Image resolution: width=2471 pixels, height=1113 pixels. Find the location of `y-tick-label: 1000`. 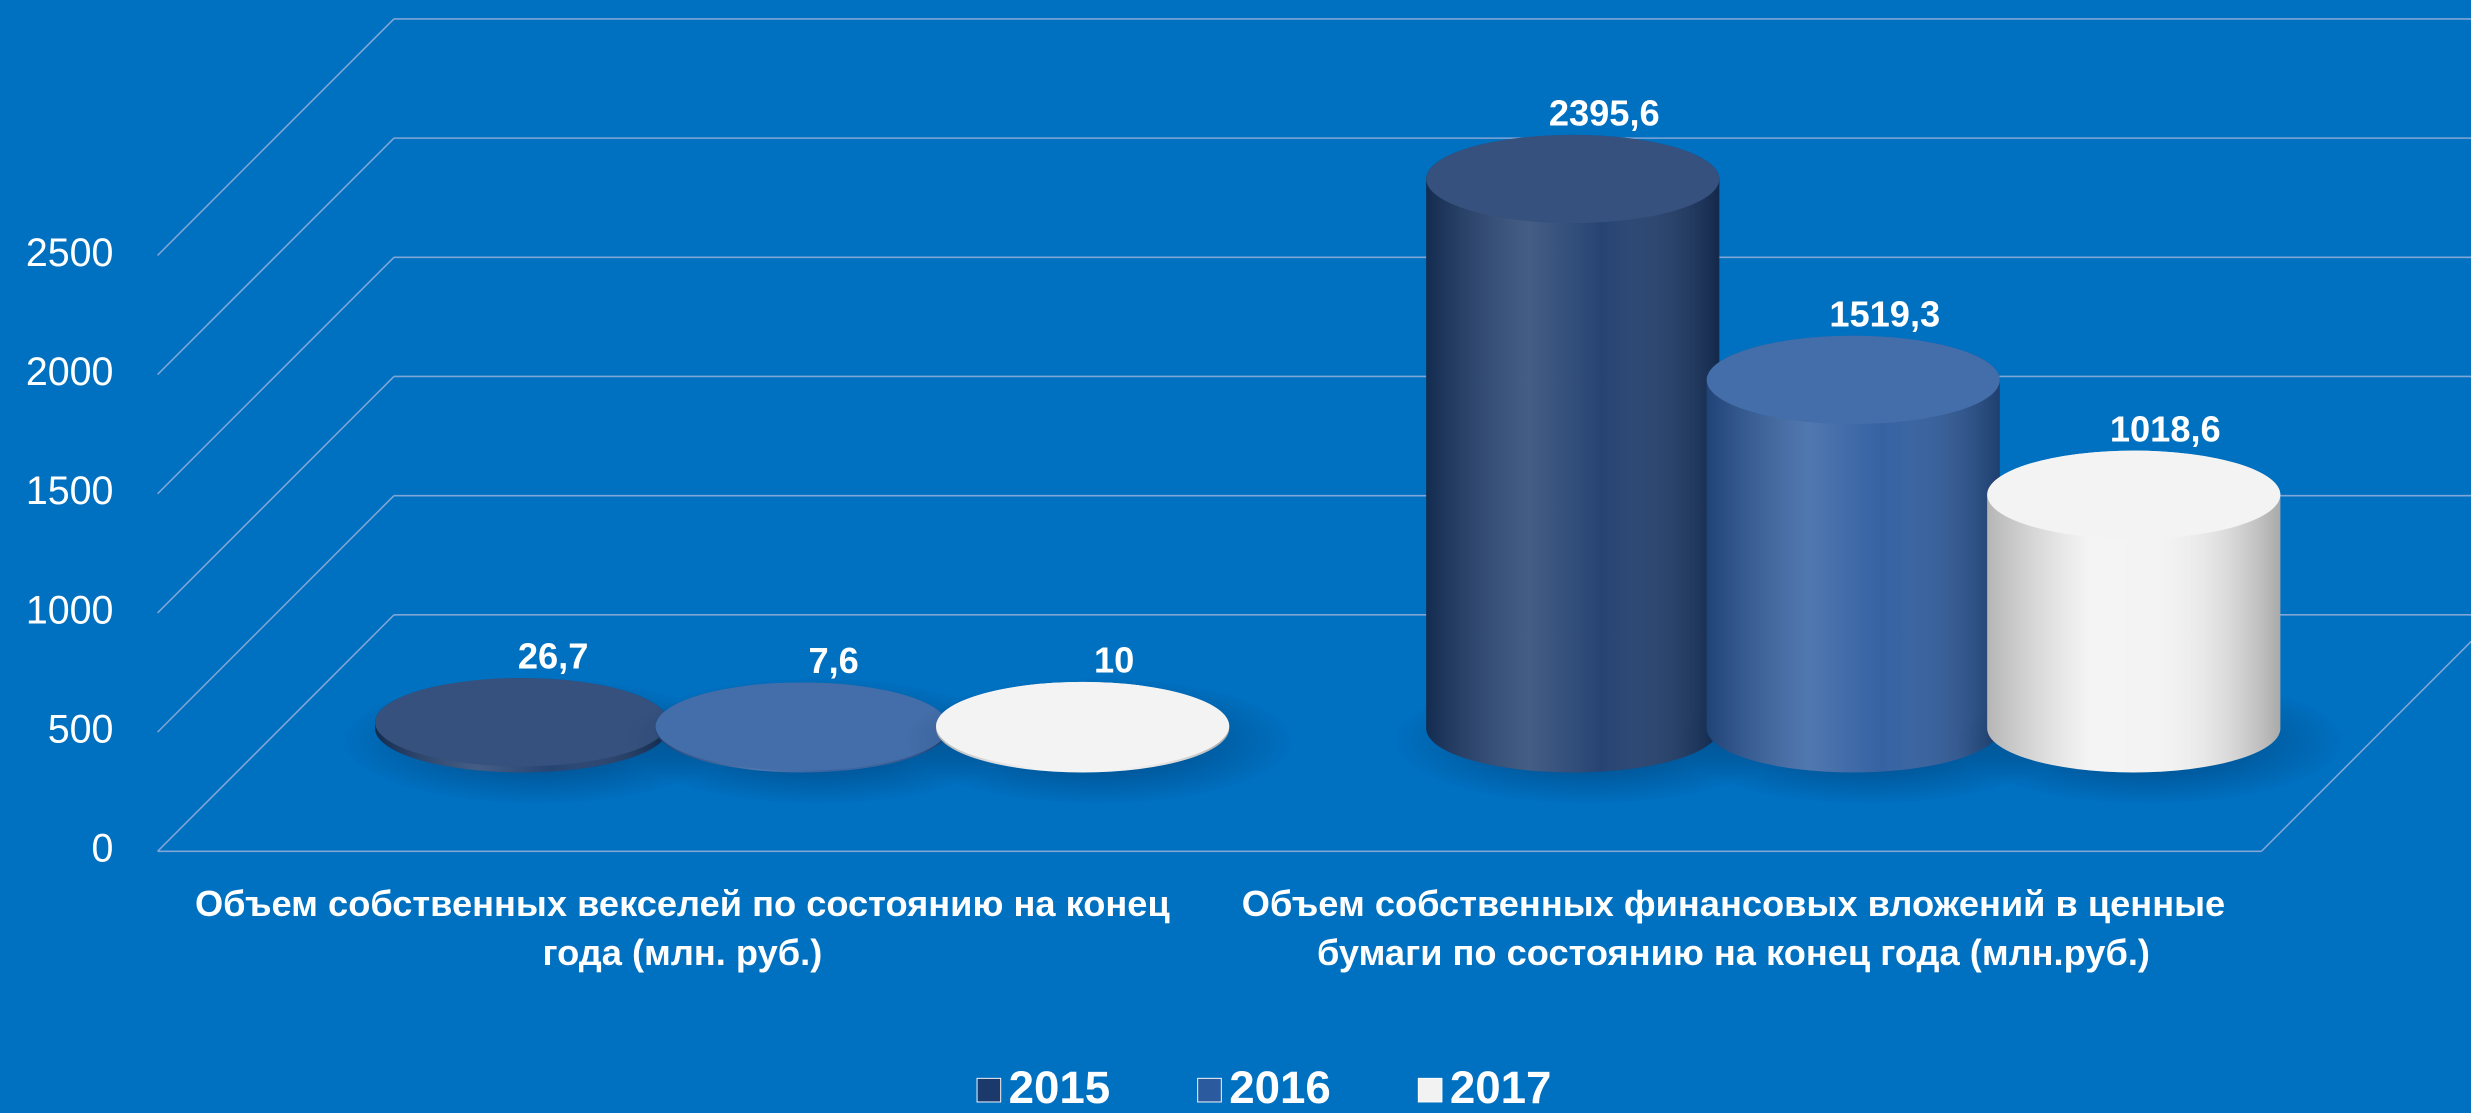

y-tick-label: 1000 is located at coordinates (70, 610).